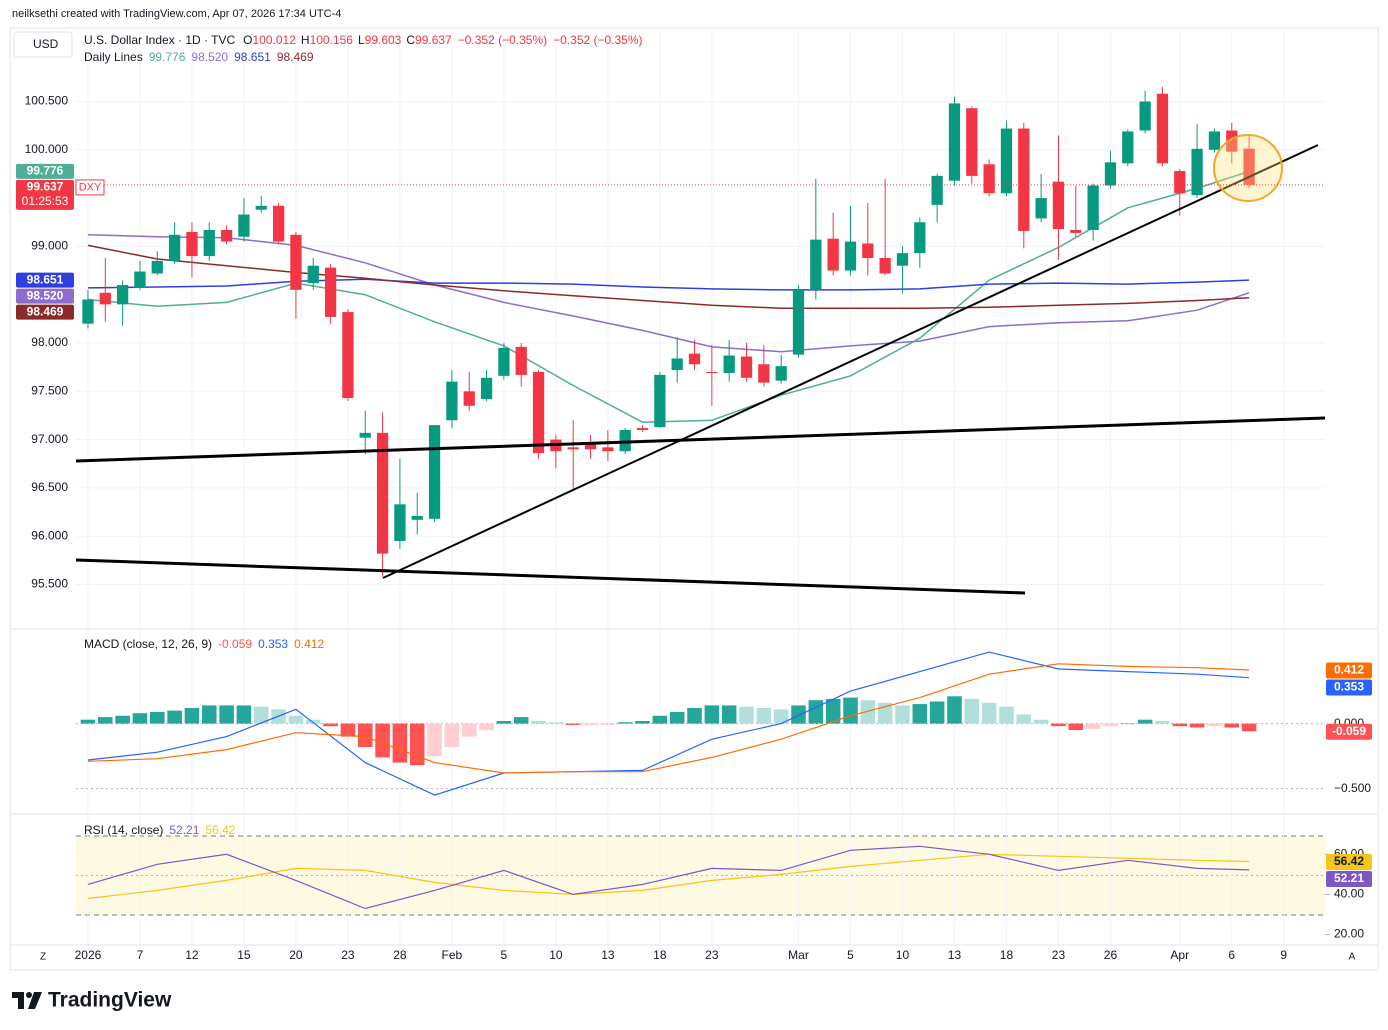 The height and width of the screenshot is (1030, 1388). I want to click on value-badge-label: 52.21, so click(1349, 878).